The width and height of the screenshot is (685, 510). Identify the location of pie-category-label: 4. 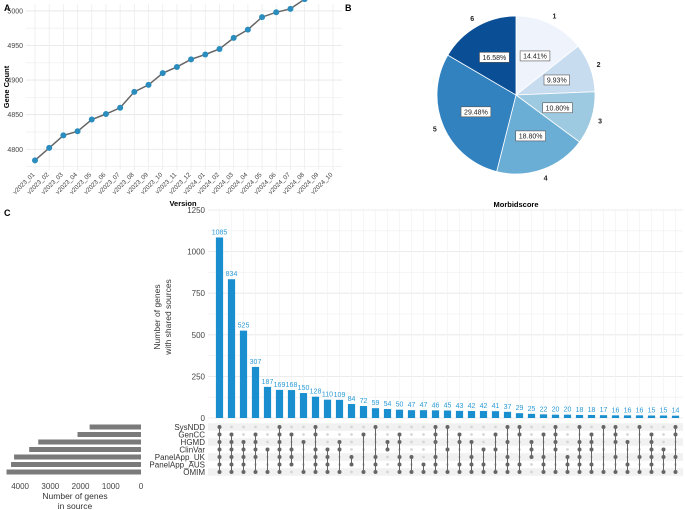
(546, 178).